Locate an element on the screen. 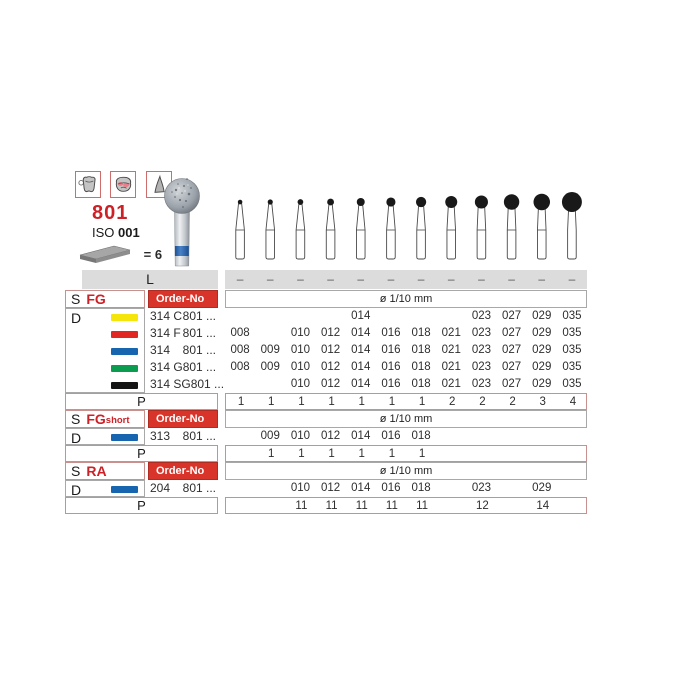  shank-name: RA is located at coordinates (96, 471).